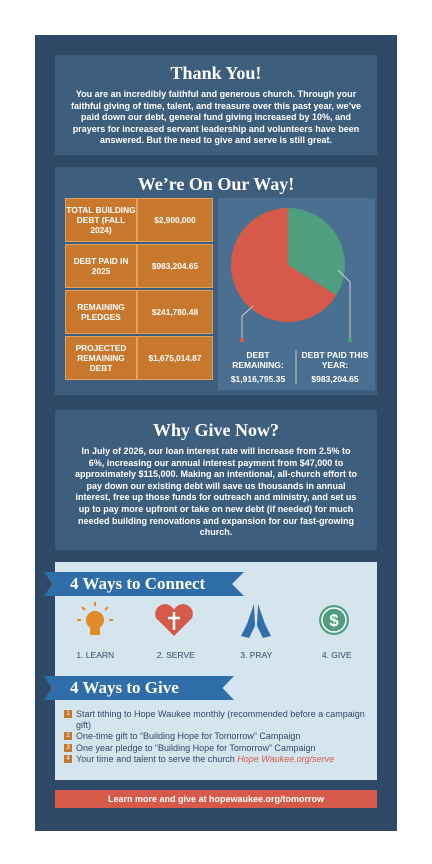 The height and width of the screenshot is (864, 432). What do you see at coordinates (175, 312) in the screenshot?
I see `row-value: $241,780.48` at bounding box center [175, 312].